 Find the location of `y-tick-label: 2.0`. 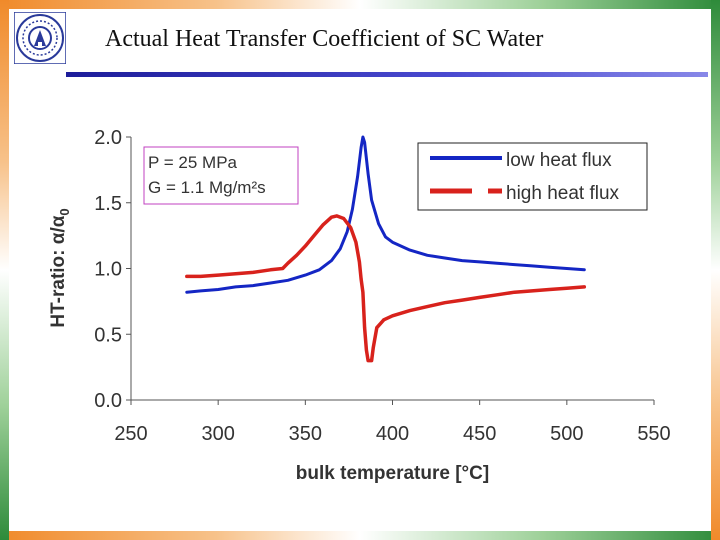

y-tick-label: 2.0 is located at coordinates (108, 138).